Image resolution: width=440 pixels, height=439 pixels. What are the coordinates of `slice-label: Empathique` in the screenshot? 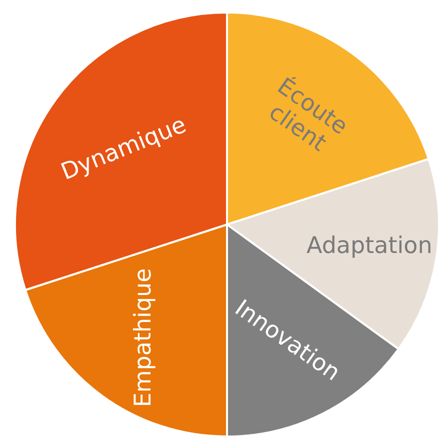 It's located at (143, 338).